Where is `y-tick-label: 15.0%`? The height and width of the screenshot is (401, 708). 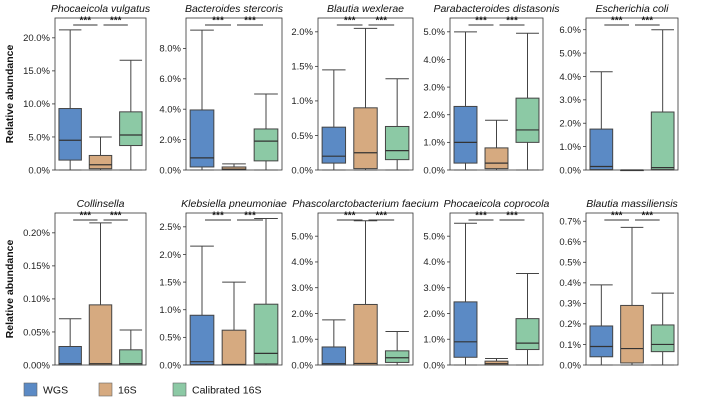
y-tick-label: 15.0% is located at coordinates (36, 71).